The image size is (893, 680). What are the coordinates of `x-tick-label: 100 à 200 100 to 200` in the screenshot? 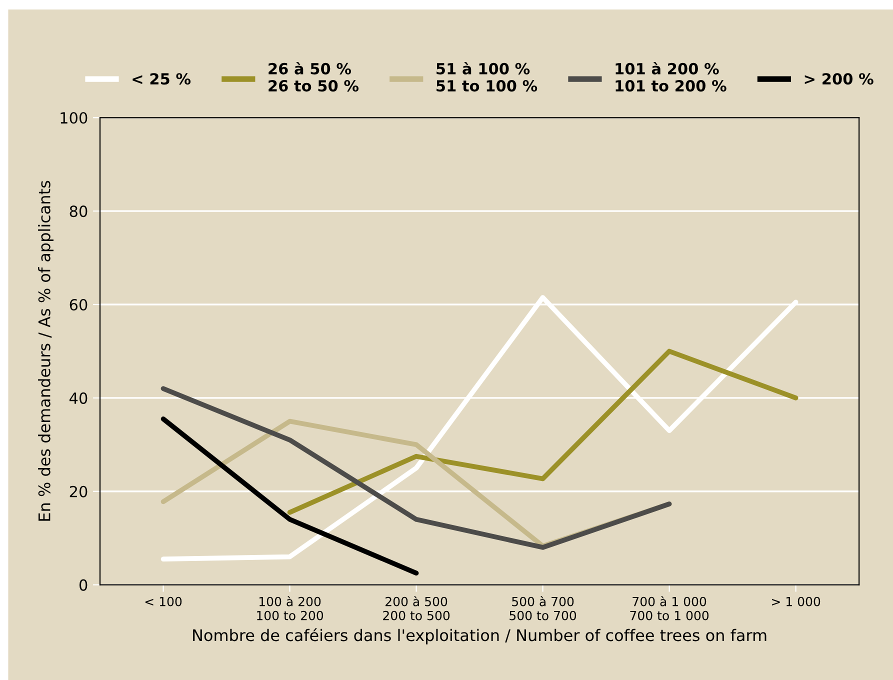 It's located at (290, 608).